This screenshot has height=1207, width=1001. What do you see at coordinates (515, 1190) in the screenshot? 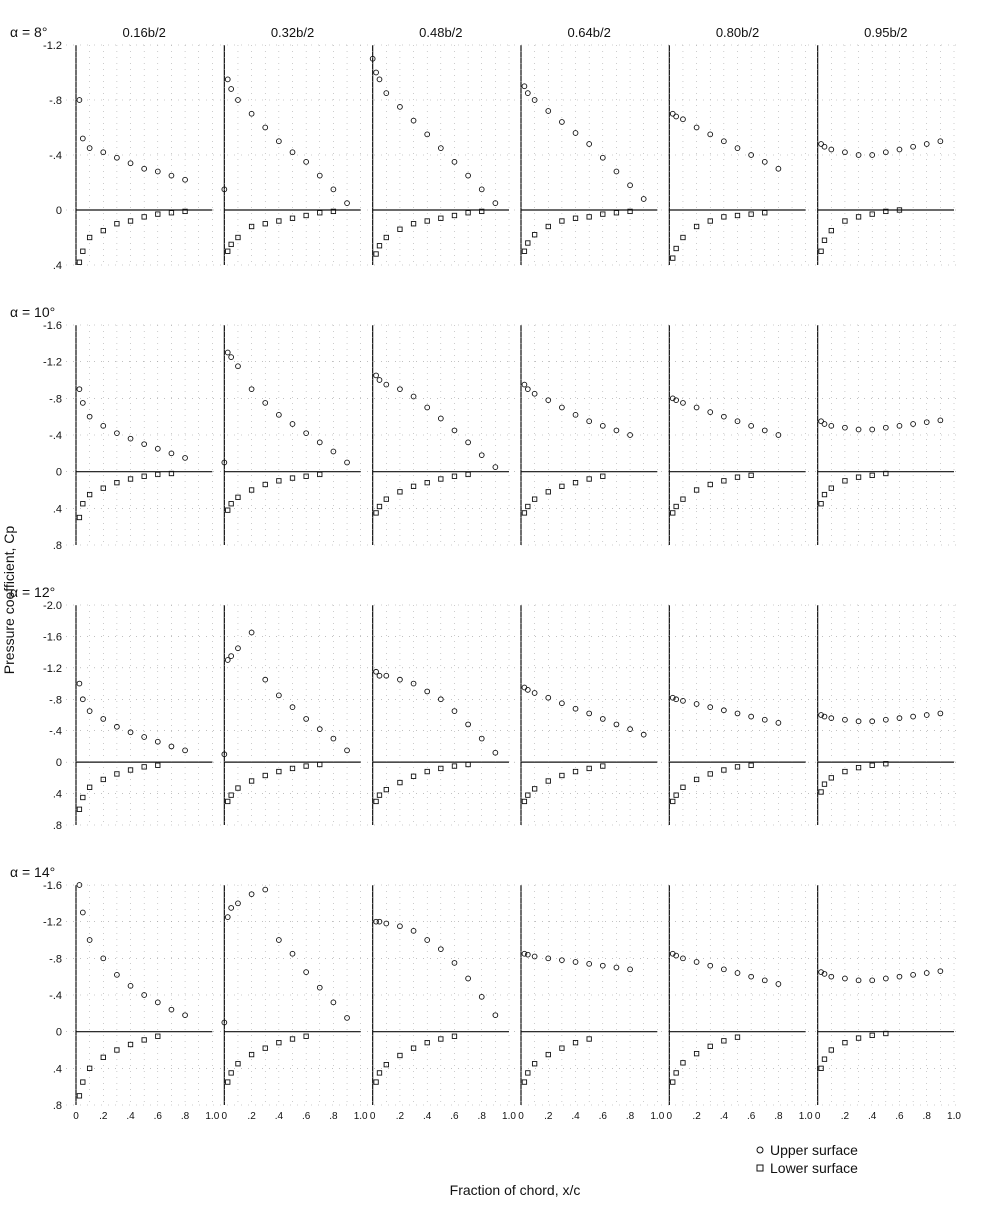
I see `x-axis-label: Fraction of chord, x/c` at bounding box center [515, 1190].